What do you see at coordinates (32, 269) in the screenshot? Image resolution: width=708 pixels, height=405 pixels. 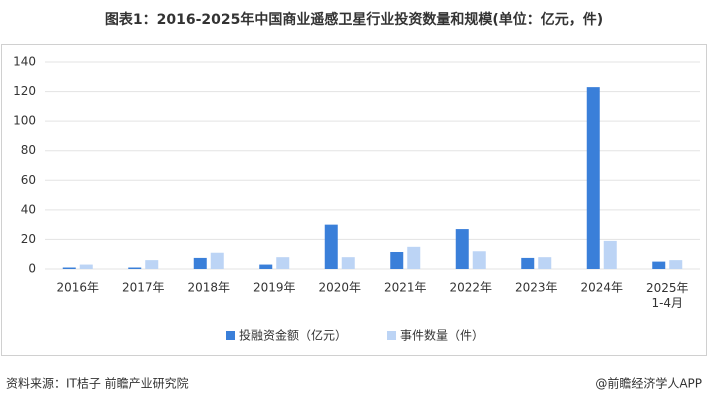 I see `y-tick-label: 0` at bounding box center [32, 269].